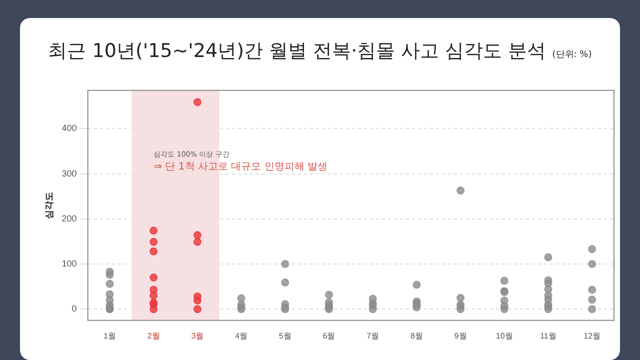 Image resolution: width=640 pixels, height=360 pixels. Describe the element at coordinates (373, 335) in the screenshot. I see `x-tick-label: 7월` at that location.